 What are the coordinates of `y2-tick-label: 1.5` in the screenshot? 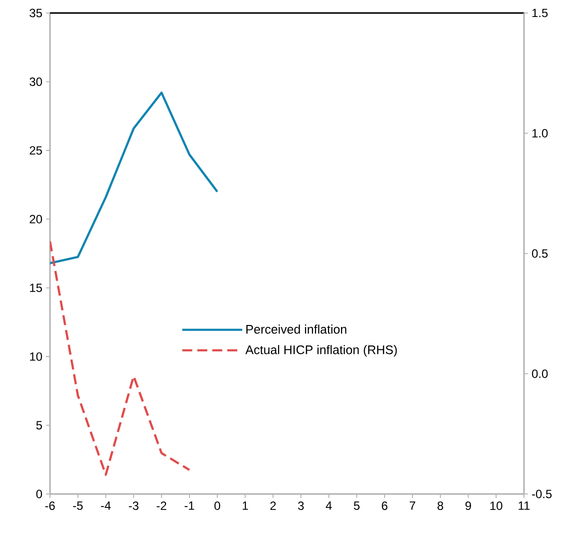 It's located at (540, 13).